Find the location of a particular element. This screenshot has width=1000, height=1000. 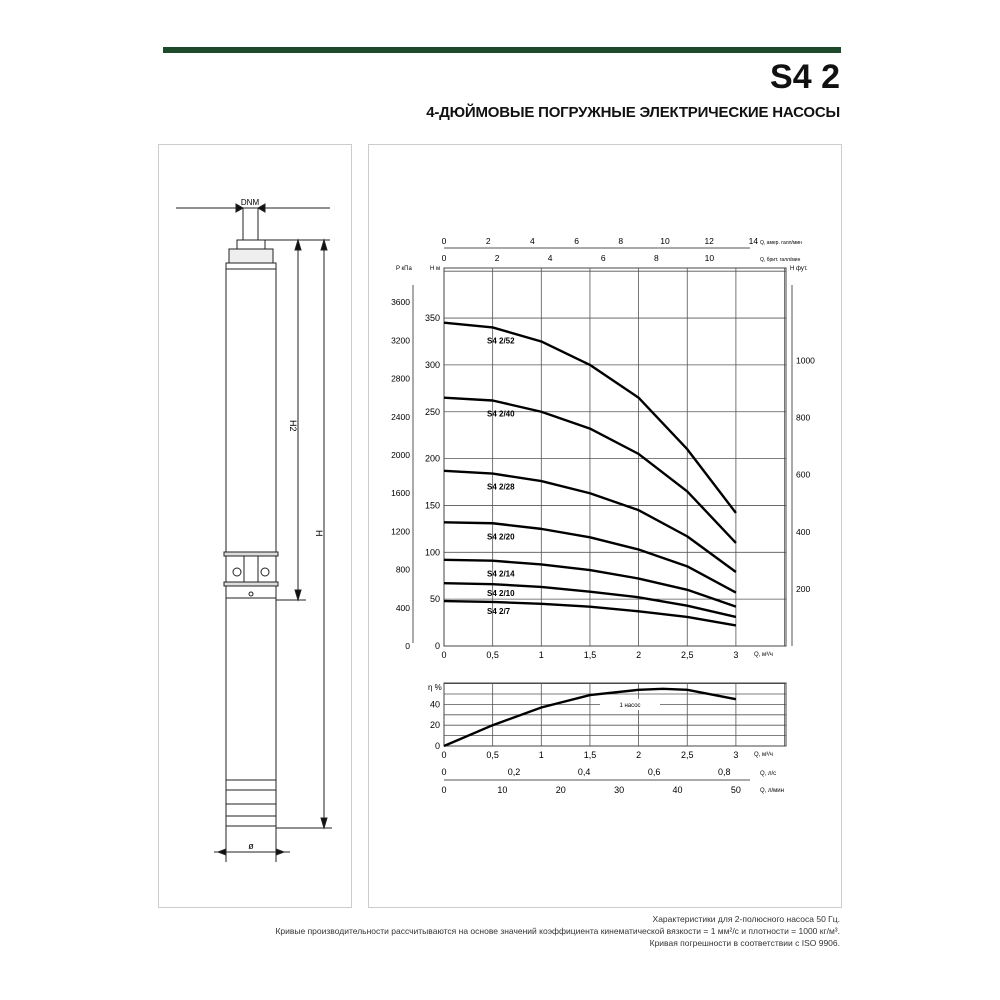

imp-gpm-tick-label: 8 is located at coordinates (656, 258).